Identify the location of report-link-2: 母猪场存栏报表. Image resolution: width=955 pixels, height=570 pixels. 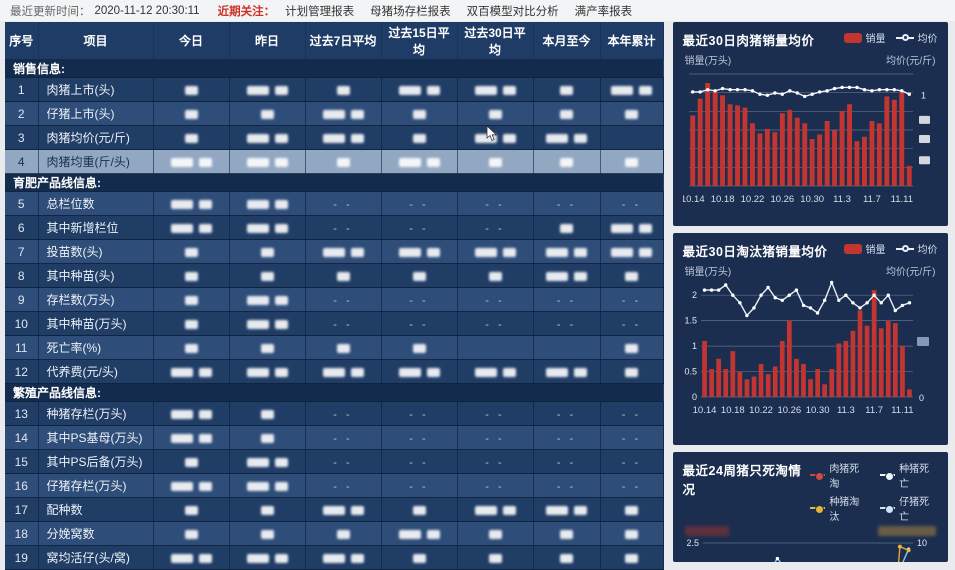
(410, 11).